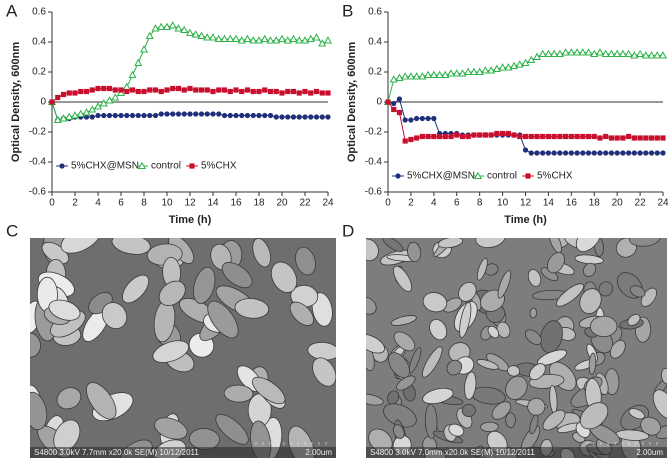 This screenshot has width=669, height=462. Describe the element at coordinates (649, 452) in the screenshot. I see `scale-label: 2.00um` at that location.